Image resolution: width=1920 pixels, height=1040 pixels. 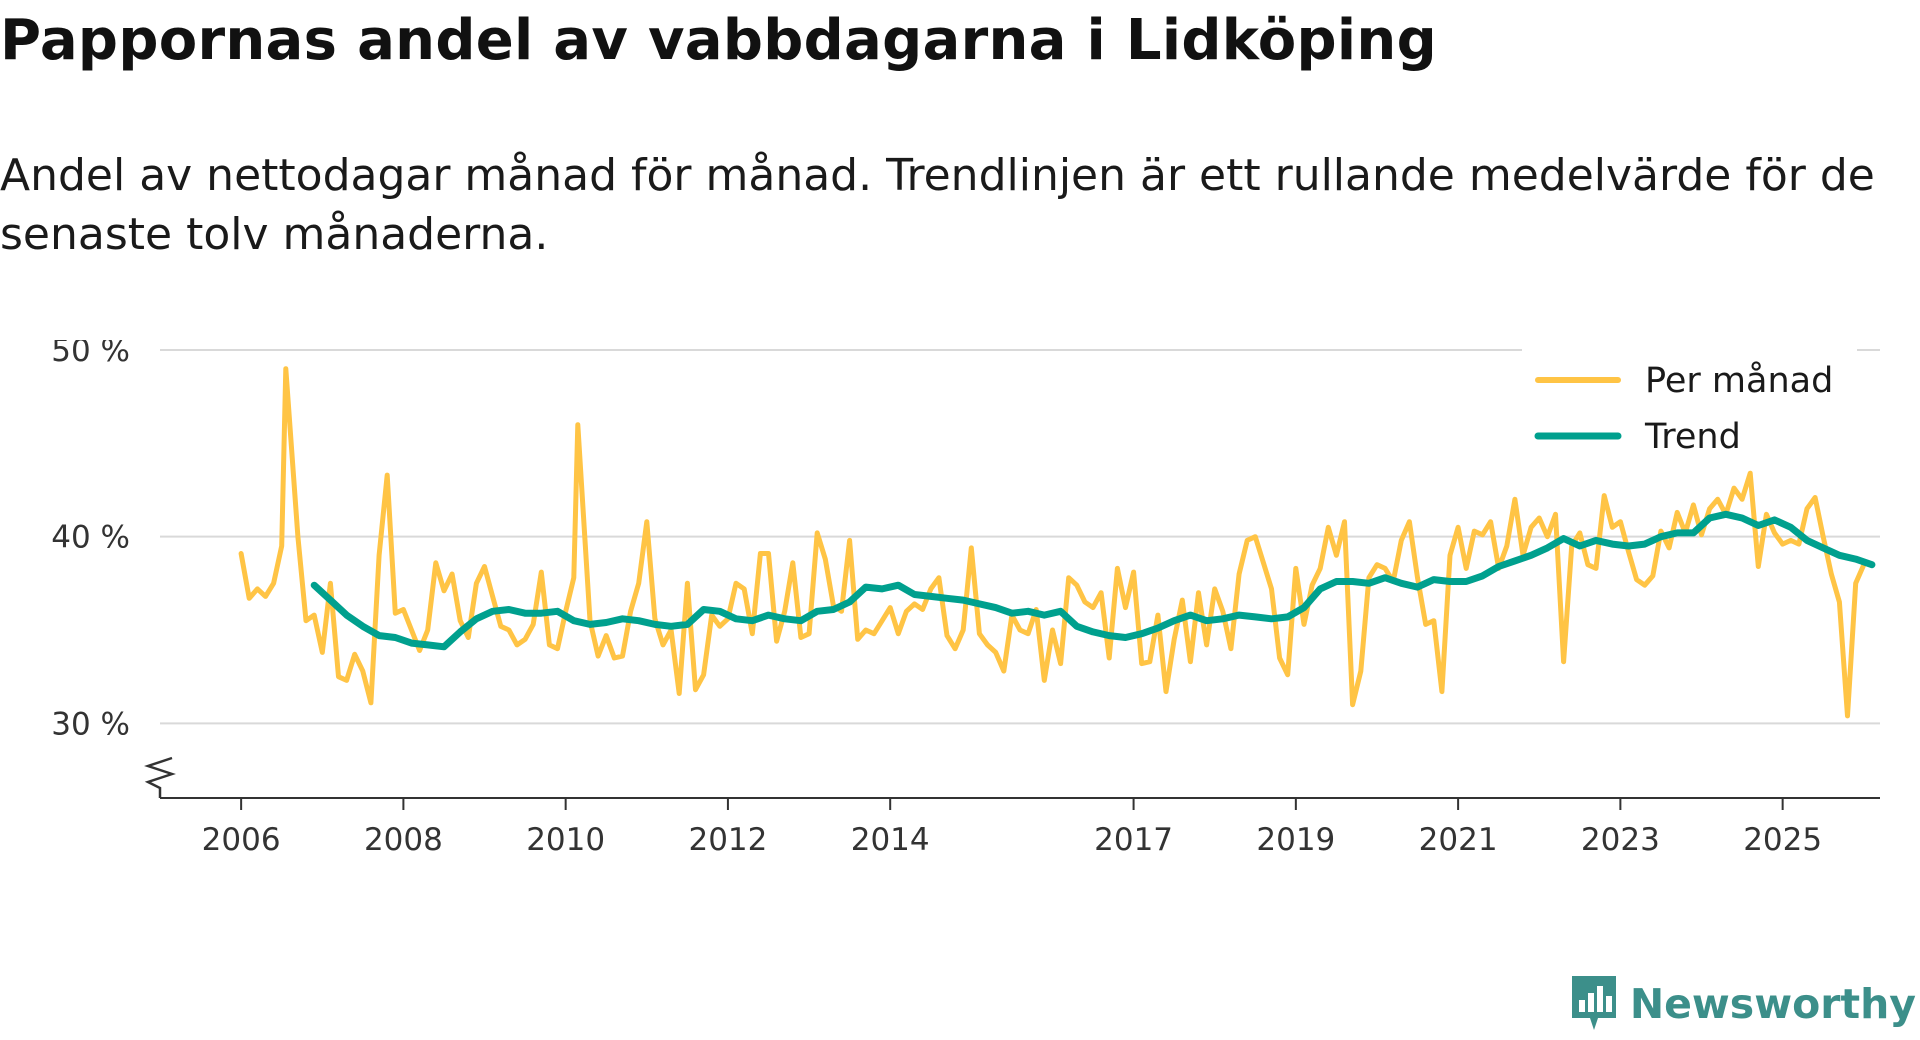 I want to click on y-tick-label: 40 %, so click(x=90, y=538).